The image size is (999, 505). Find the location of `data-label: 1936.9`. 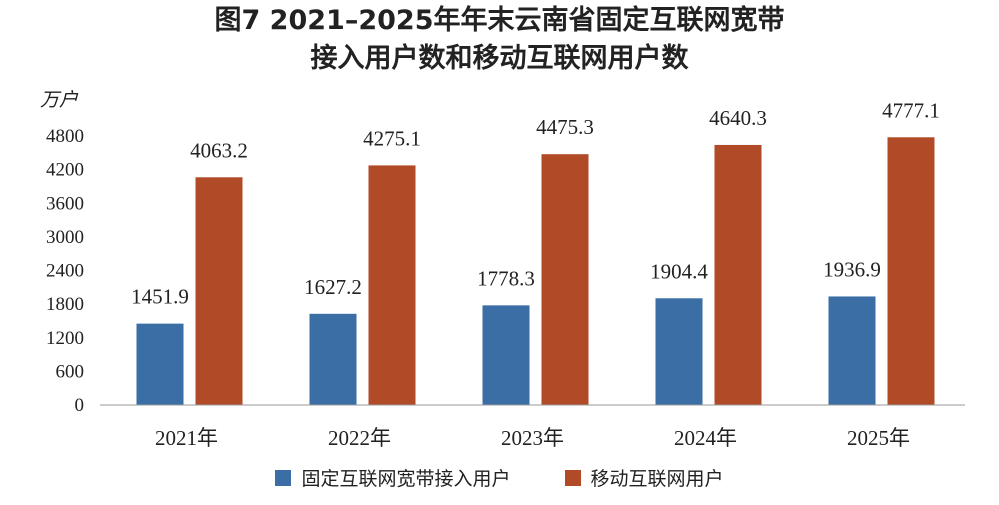

data-label: 1936.9 is located at coordinates (852, 269).